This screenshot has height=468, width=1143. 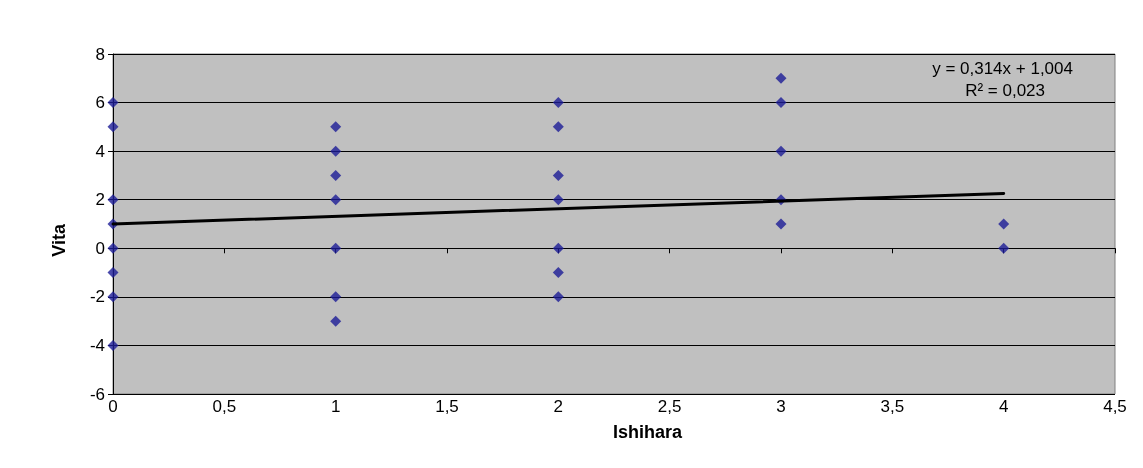 What do you see at coordinates (100, 103) in the screenshot?
I see `y-tick-label: 6` at bounding box center [100, 103].